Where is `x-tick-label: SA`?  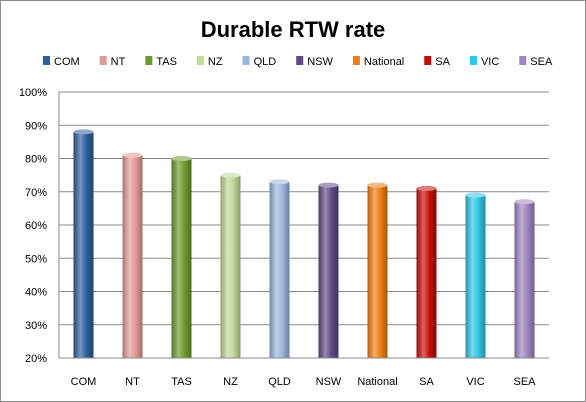 x-tick-label: SA is located at coordinates (426, 382).